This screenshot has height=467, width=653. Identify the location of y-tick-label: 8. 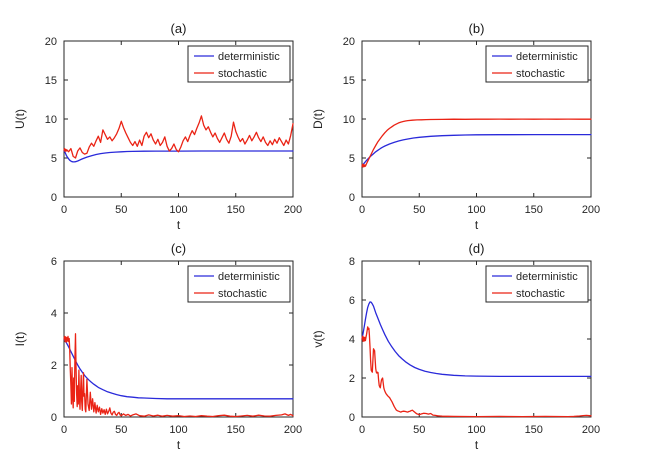
(352, 262).